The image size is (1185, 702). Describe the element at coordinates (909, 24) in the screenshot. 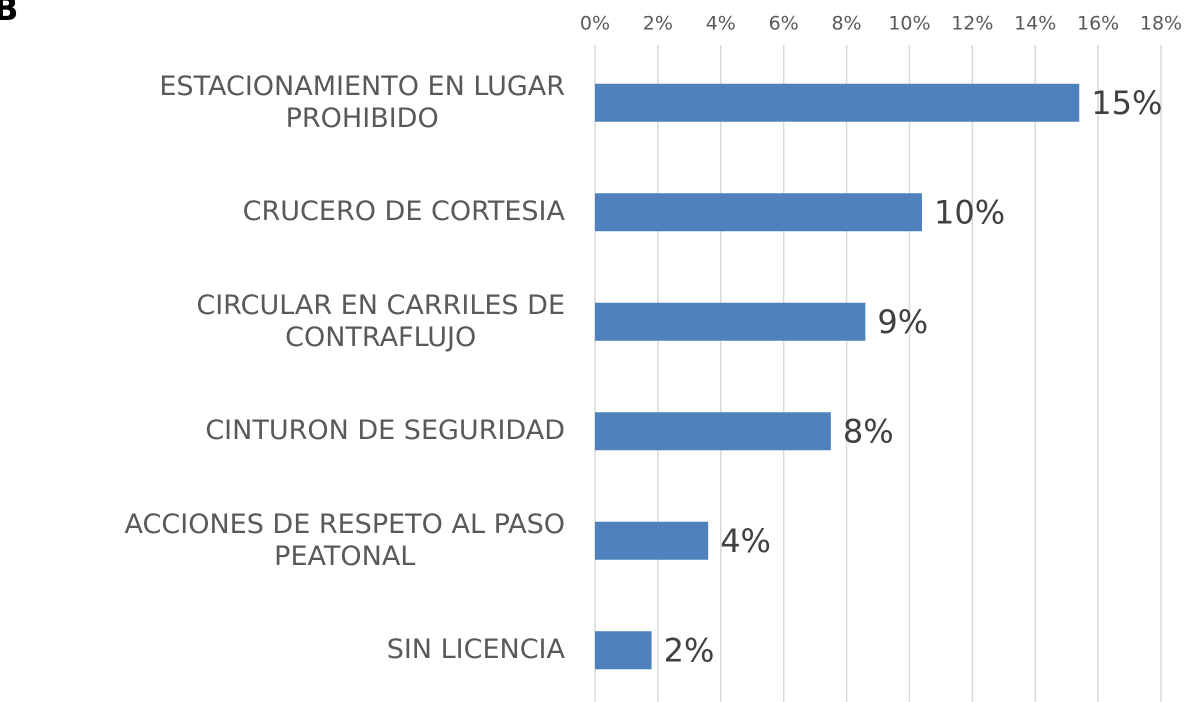

I see `x-tick-label: 10%` at that location.